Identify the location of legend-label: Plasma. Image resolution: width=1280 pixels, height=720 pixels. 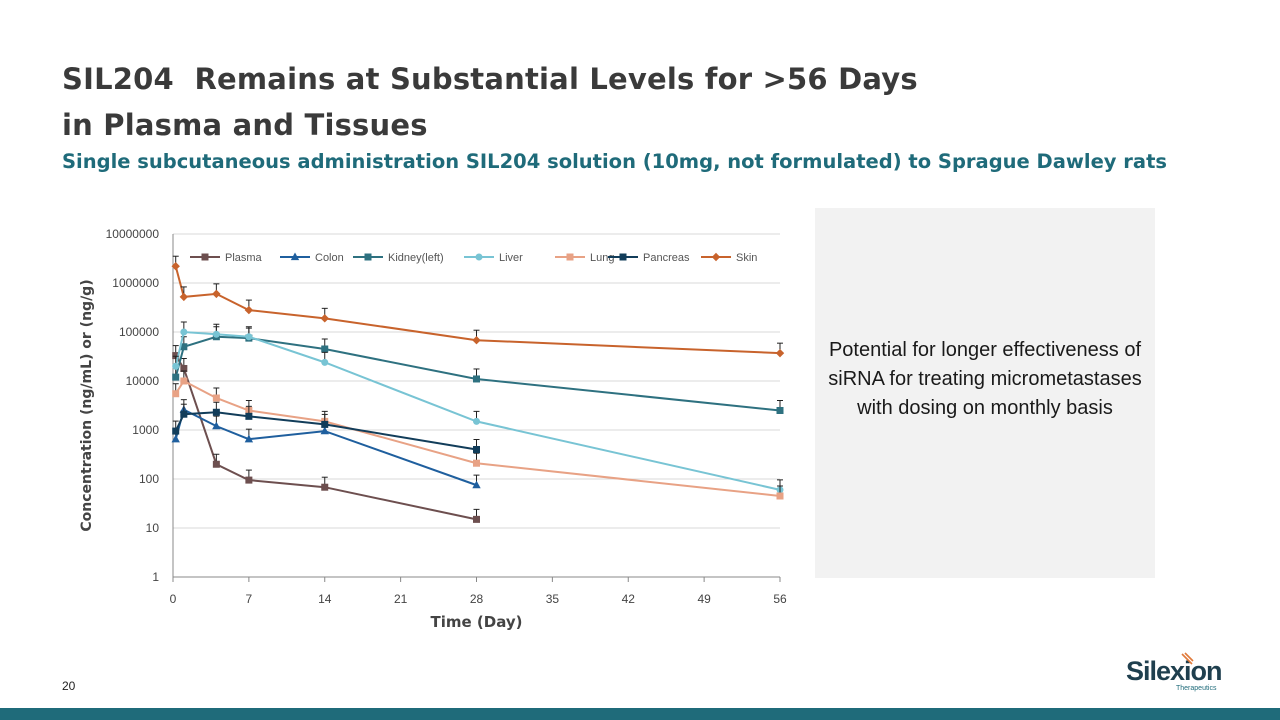
(244, 258).